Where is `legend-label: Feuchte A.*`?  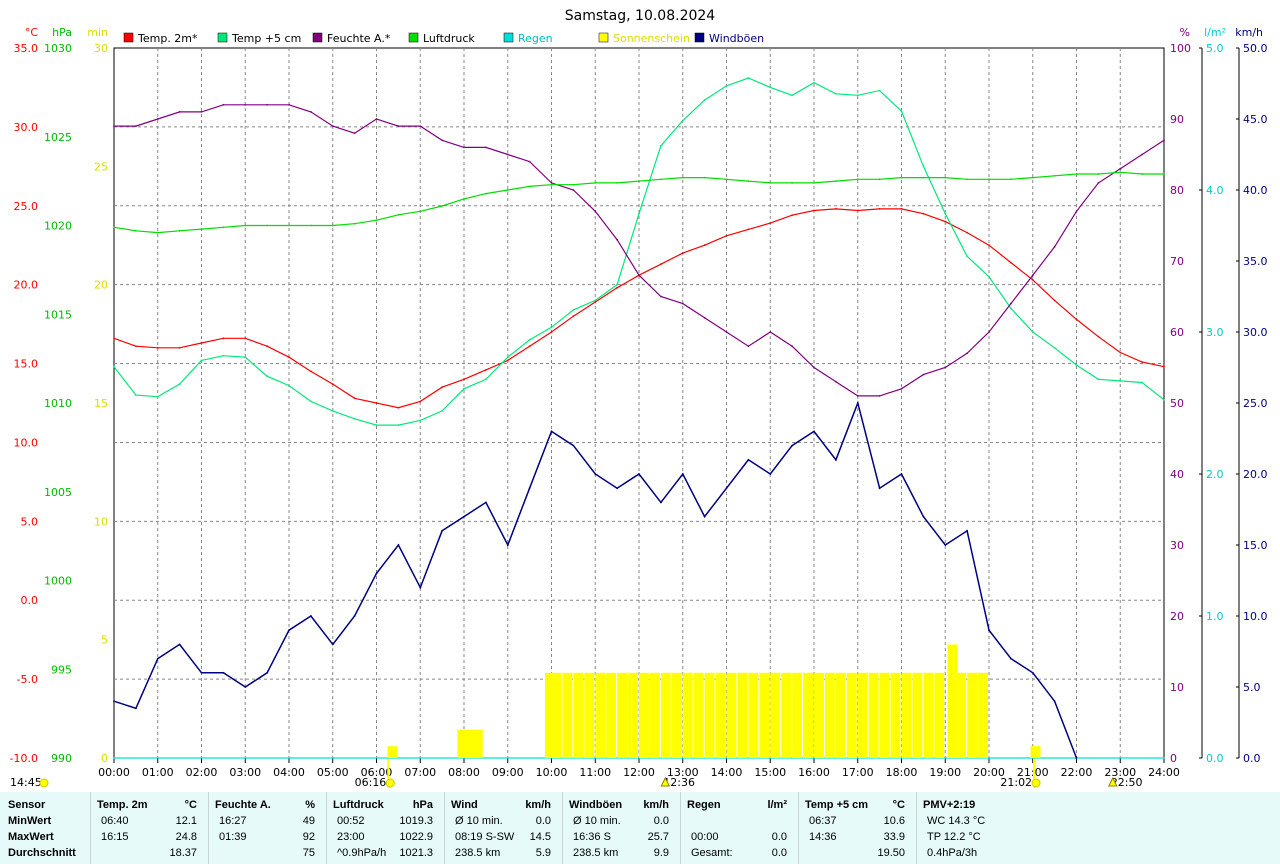
legend-label: Feuchte A.* is located at coordinates (359, 38).